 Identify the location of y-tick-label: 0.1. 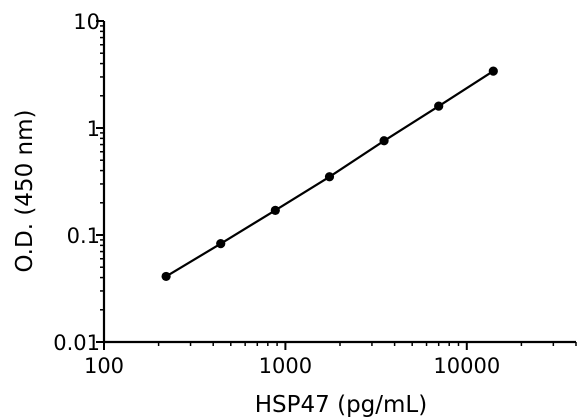
(83, 236).